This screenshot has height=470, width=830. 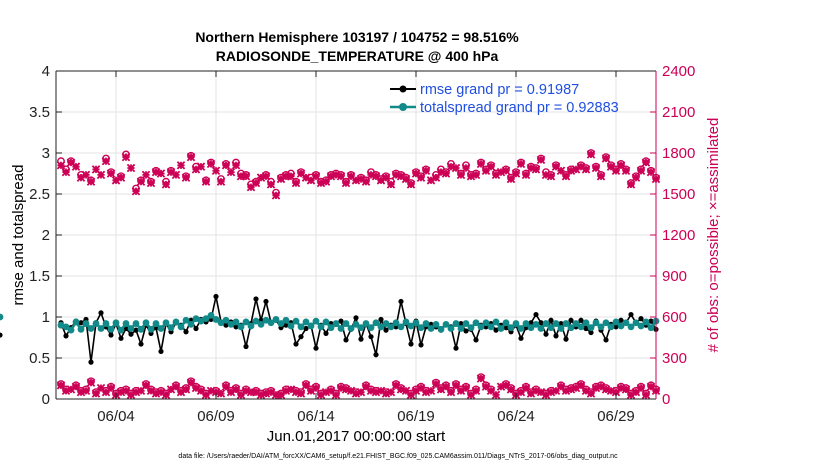 I want to click on y-tick-label: 1.5, so click(x=39, y=276).